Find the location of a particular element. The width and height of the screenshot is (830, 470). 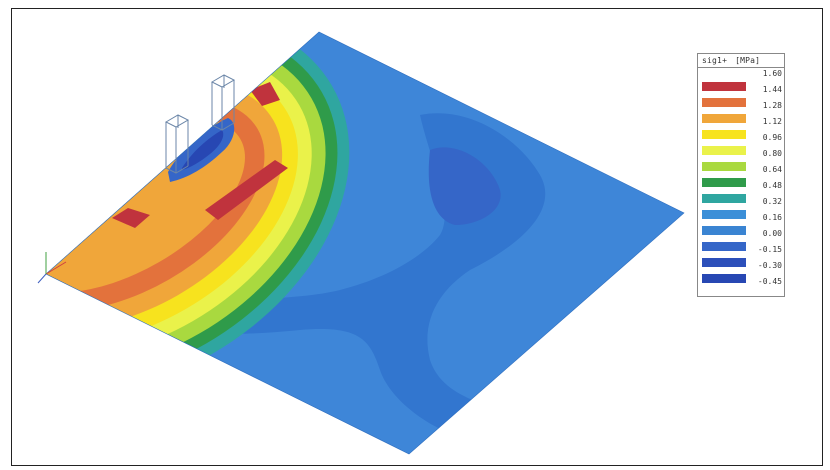

legend-value: 1.44 is located at coordinates (772, 89).